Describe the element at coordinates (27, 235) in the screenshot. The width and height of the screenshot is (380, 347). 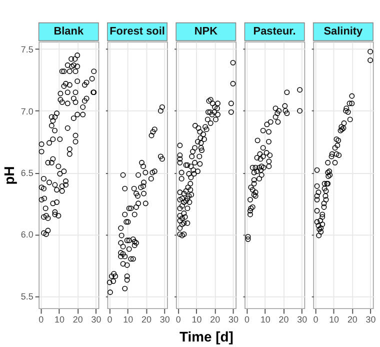
I see `y-tick-label: 6.0` at that location.